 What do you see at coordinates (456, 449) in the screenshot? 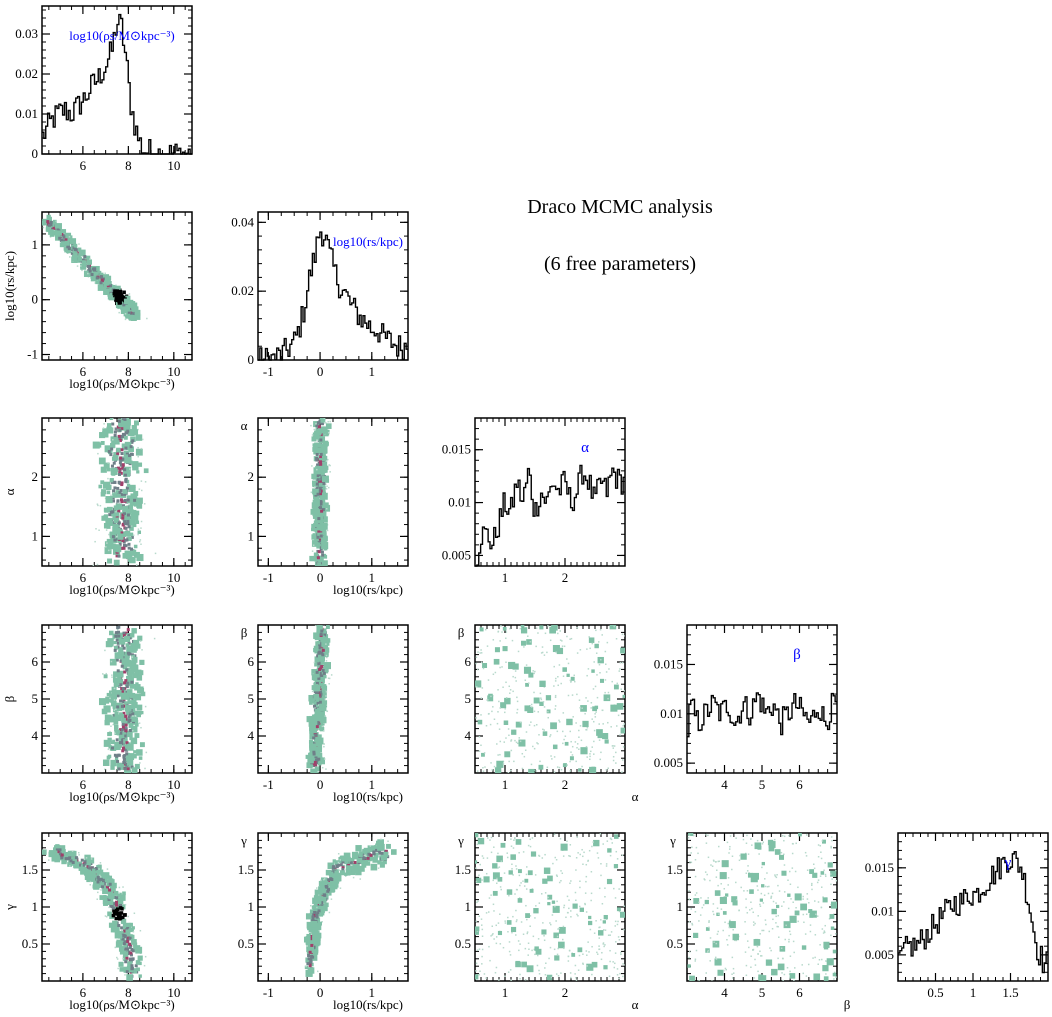
I see `y-tick-label: 0.015` at bounding box center [456, 449].